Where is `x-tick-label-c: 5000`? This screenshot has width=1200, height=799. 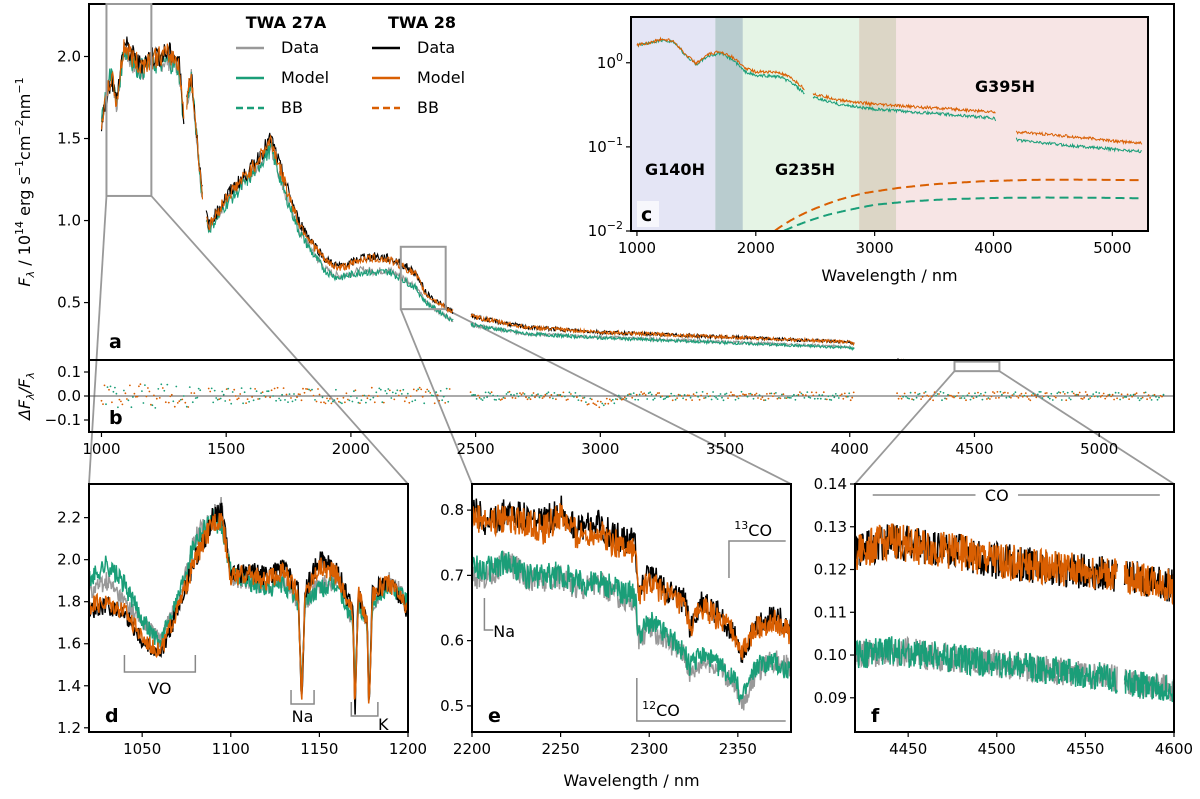
x-tick-label-c: 5000 is located at coordinates (1112, 248).